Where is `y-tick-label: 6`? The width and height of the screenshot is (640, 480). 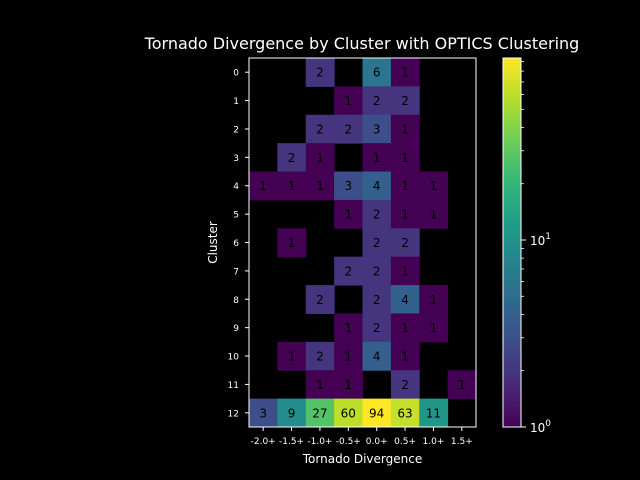
y-tick-label: 6 is located at coordinates (236, 244).